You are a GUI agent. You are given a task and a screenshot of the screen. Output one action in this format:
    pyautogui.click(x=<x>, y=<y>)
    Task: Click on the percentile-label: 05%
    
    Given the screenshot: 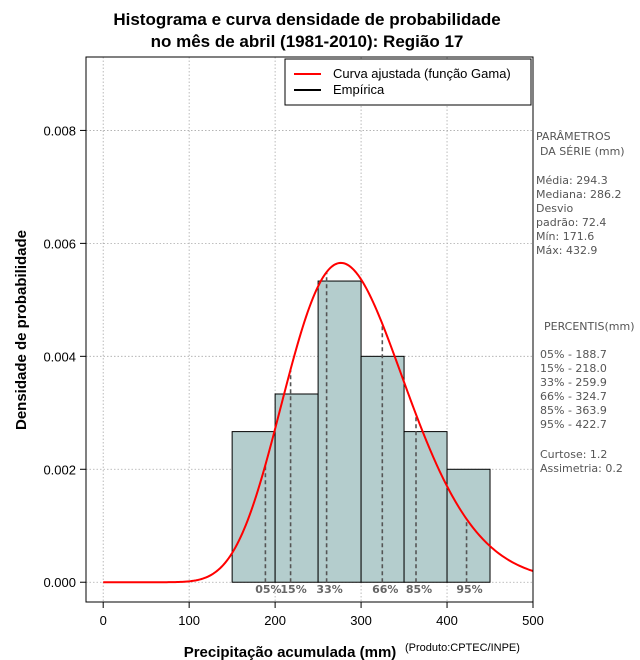 What is the action you would take?
    pyautogui.click(x=268, y=589)
    